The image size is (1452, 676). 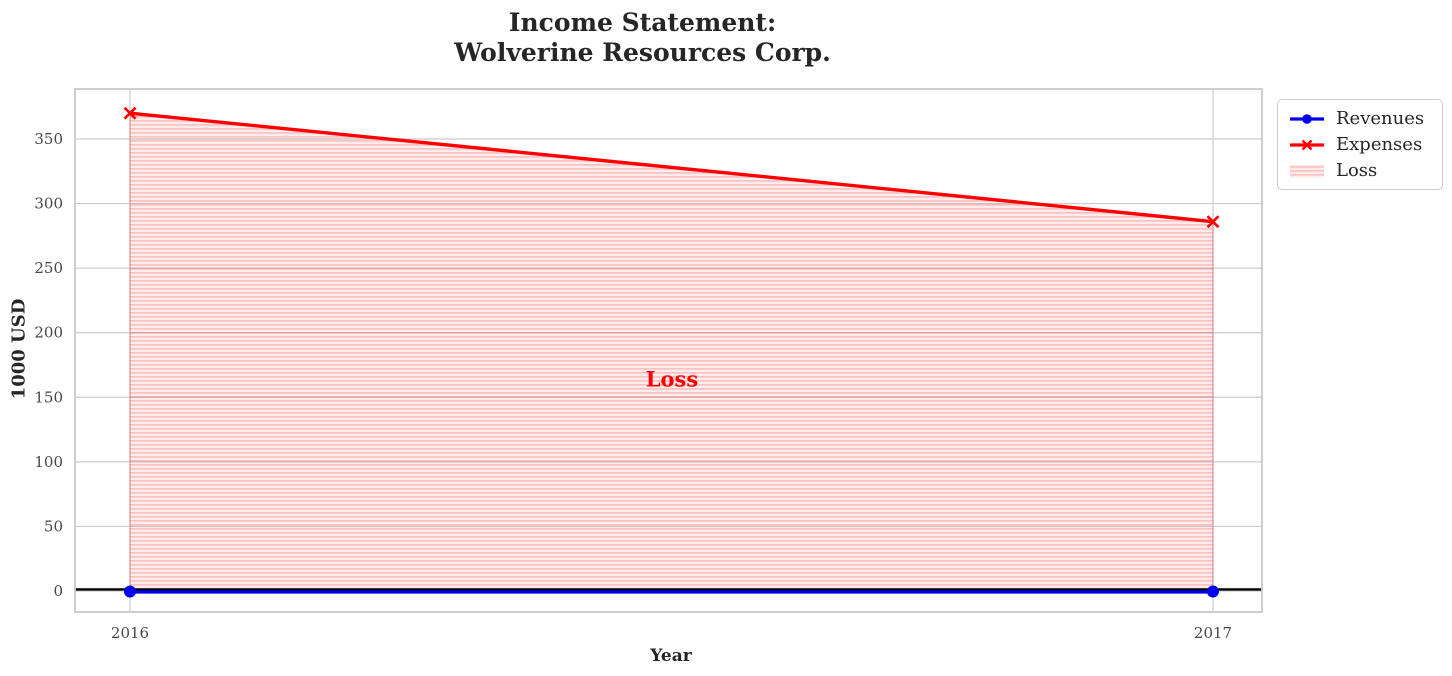 I want to click on legend-label-expenses: Expenses, so click(x=1379, y=144).